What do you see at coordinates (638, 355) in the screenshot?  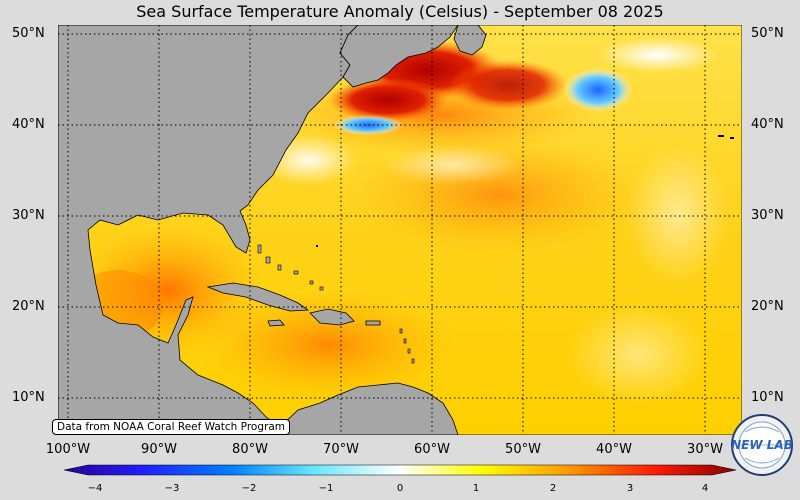 I see `white-patch-southeast` at bounding box center [638, 355].